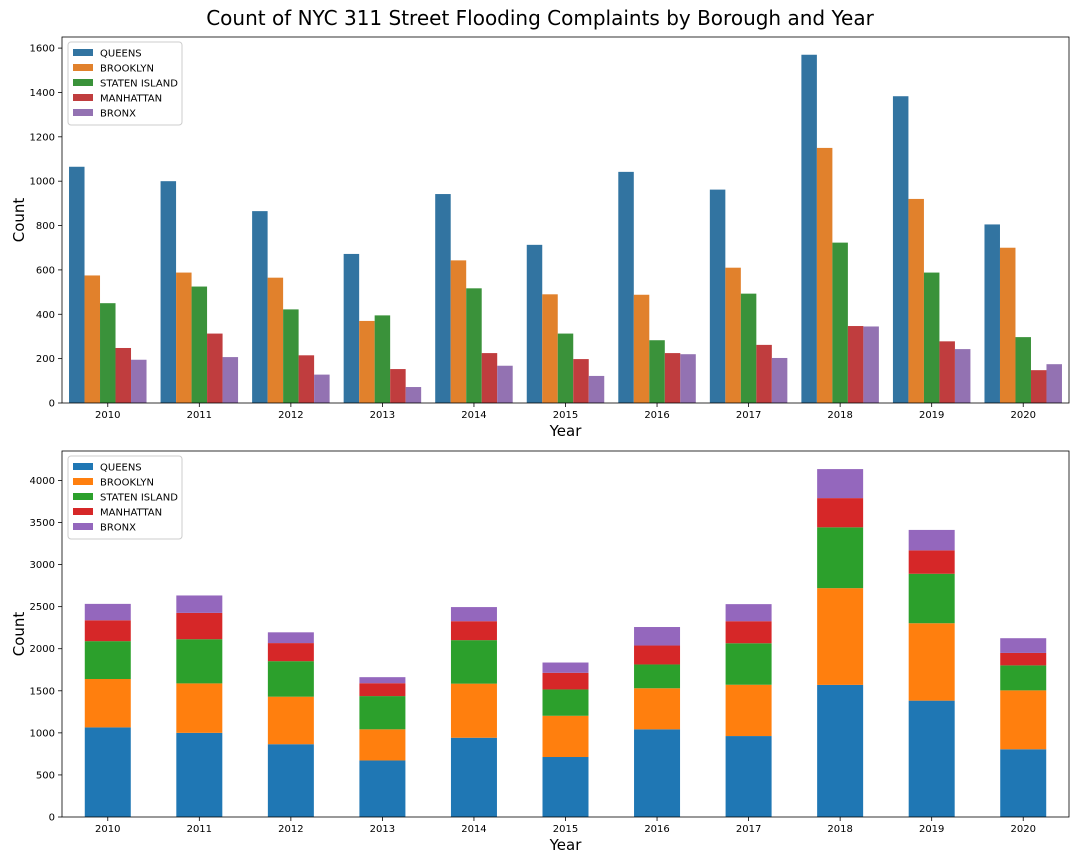 This screenshot has height=864, width=1080. Describe the element at coordinates (413, 395) in the screenshot. I see `bar-bronx-2013` at that location.